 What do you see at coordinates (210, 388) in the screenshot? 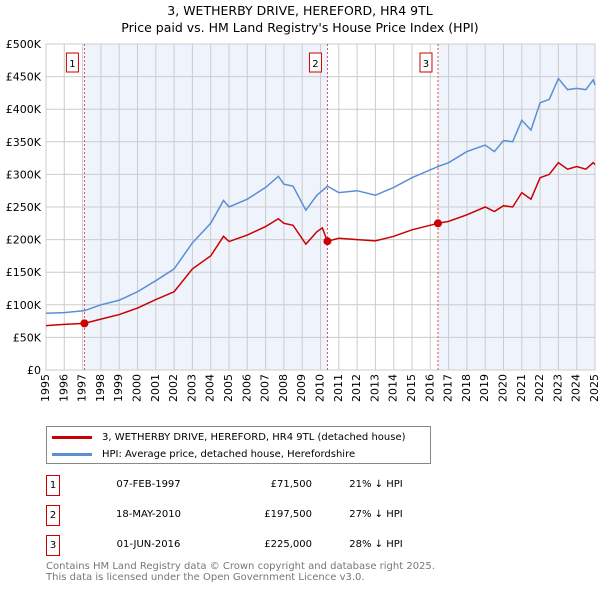
I see `x-tick-label: 2004` at bounding box center [210, 388].